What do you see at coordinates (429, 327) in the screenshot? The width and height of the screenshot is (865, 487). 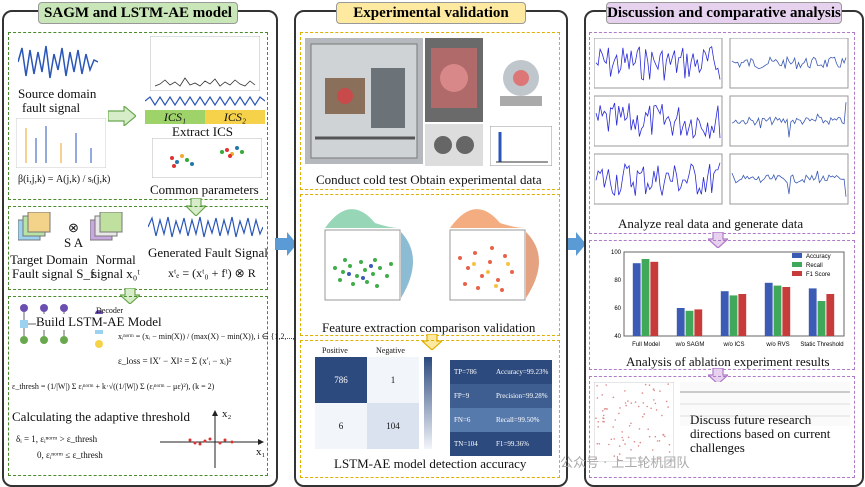 I see `feature-cmp-label: Feature extraction comparison validation` at bounding box center [429, 327].